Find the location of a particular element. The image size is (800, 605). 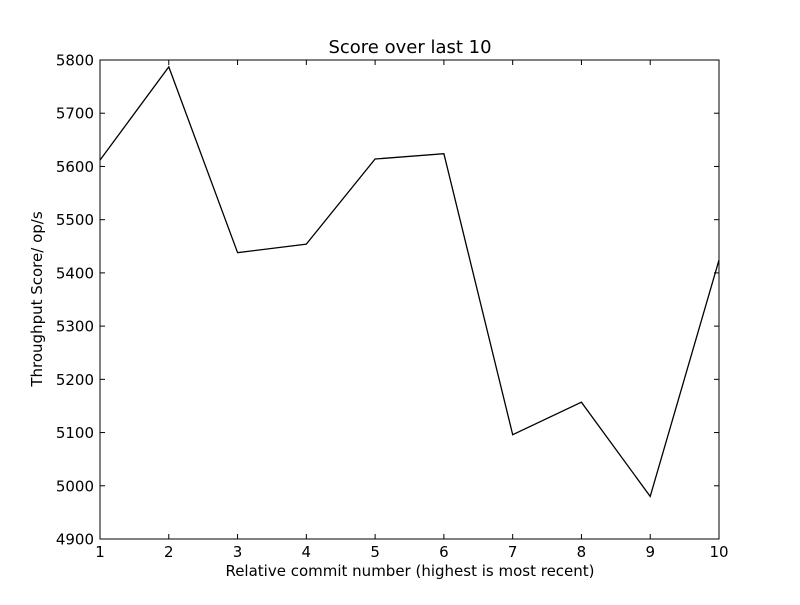

x-tick-label: 6 is located at coordinates (444, 552).